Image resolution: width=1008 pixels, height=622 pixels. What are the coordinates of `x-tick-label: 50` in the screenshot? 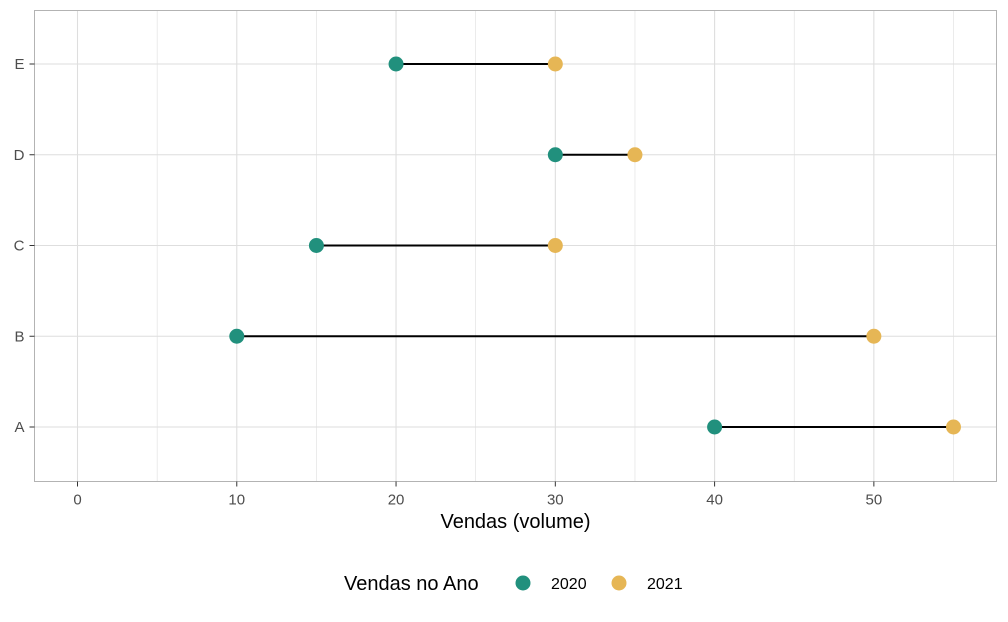 It's located at (874, 500).